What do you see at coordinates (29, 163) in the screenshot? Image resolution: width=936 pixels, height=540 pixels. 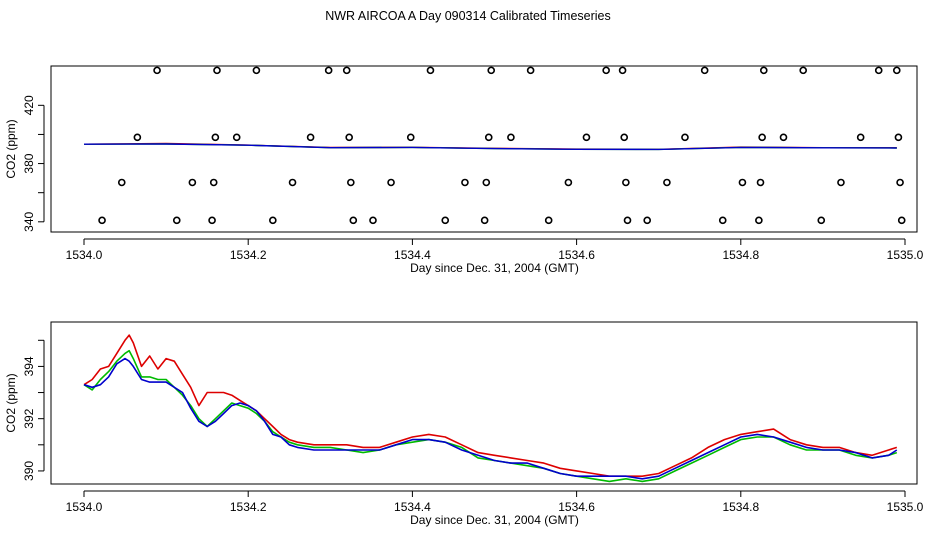 I see `y-tick-label: 380` at bounding box center [29, 163].